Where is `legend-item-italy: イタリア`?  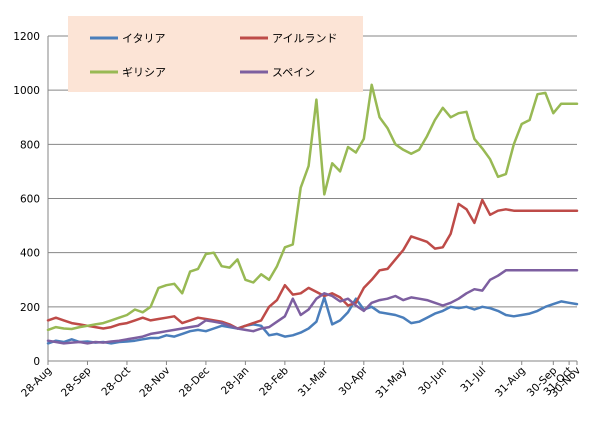
legend-item-italy: イタリア is located at coordinates (128, 38).